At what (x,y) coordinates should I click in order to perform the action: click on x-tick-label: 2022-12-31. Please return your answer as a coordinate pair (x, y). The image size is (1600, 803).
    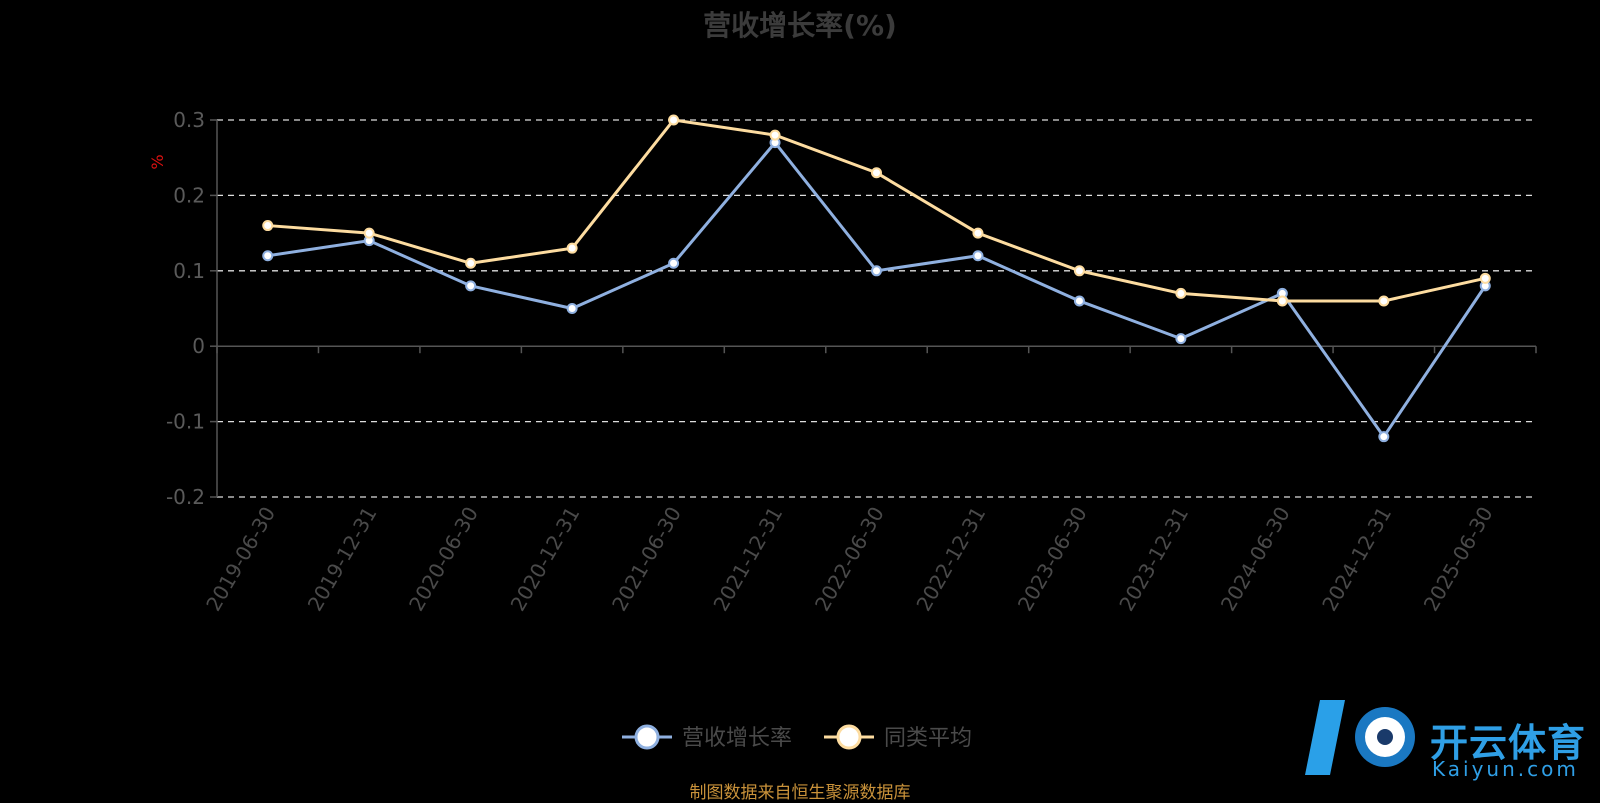
    Looking at the image, I should click on (950, 559).